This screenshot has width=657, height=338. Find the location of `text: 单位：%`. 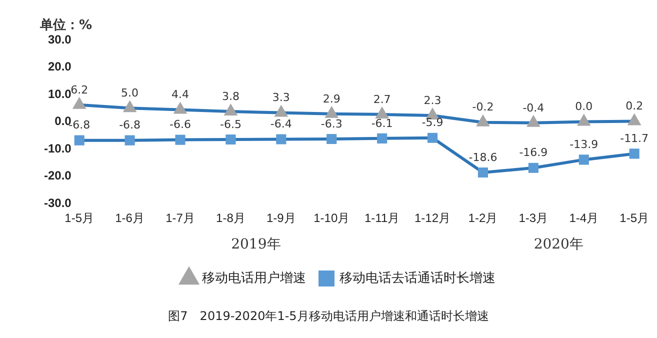

text: 单位：% is located at coordinates (65, 24).